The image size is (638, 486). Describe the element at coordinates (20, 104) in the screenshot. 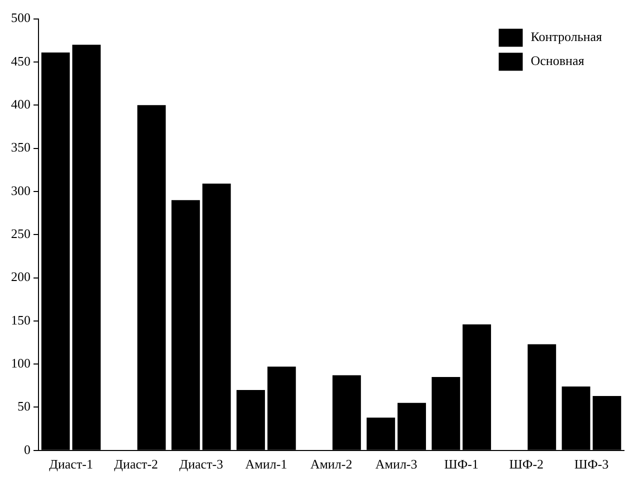

I see `y-tick-label: 400` at that location.